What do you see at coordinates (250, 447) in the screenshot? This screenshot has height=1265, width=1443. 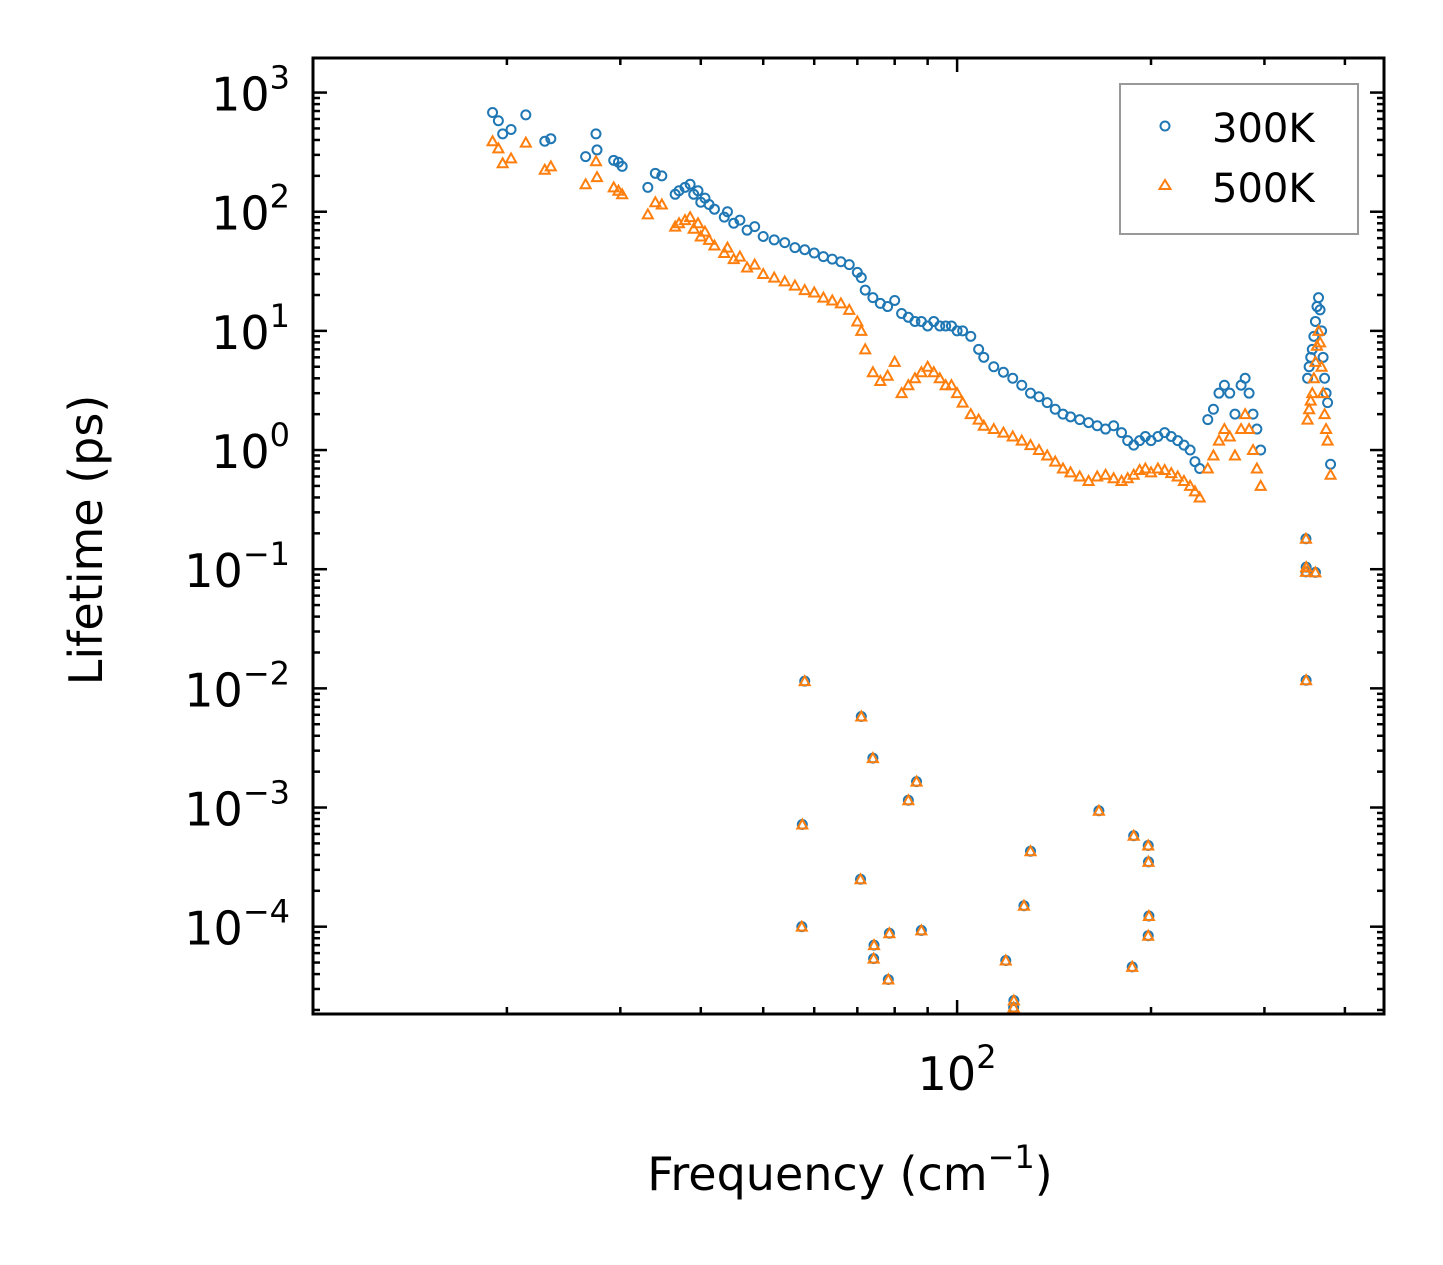 I see `y-tick-label: 10⁰` at bounding box center [250, 447].